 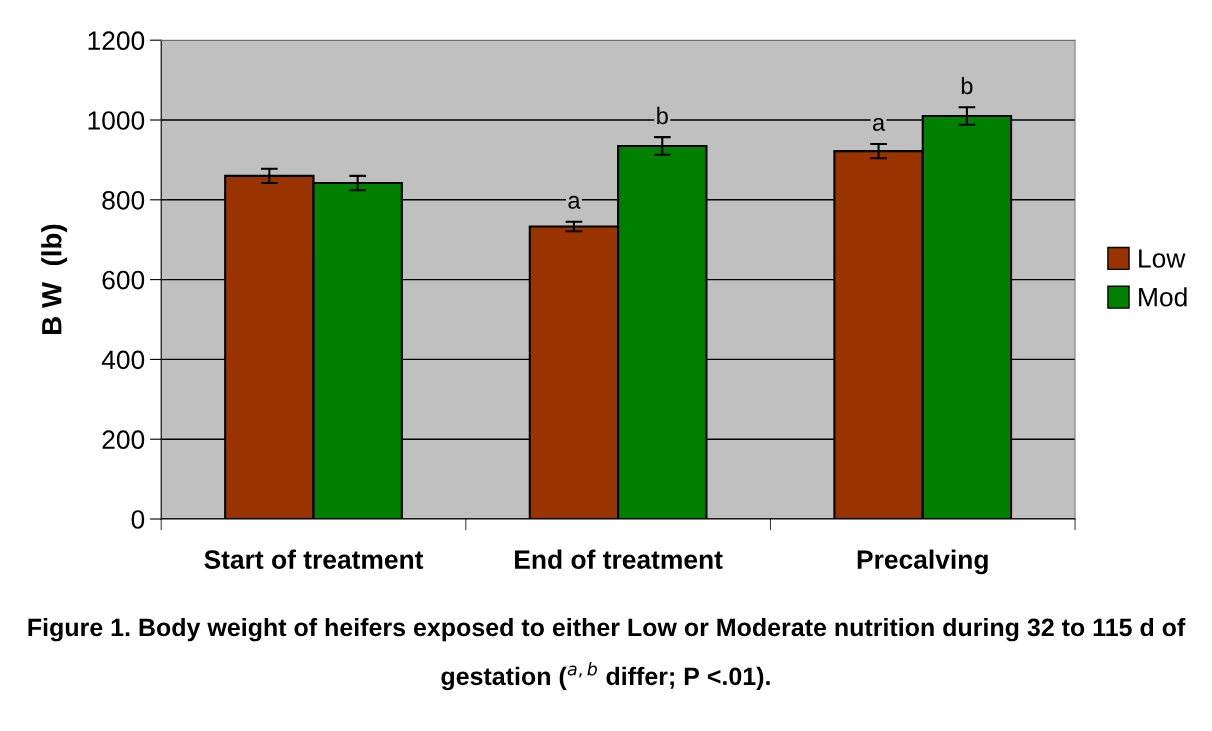 What do you see at coordinates (607, 654) in the screenshot?
I see `caption: Figure 1. Body weight of heifers exposed to either Low or Moderate nutrition during 32 to 115 d of gestation ($^{a,b}$ differ; P <.01).` at bounding box center [607, 654].